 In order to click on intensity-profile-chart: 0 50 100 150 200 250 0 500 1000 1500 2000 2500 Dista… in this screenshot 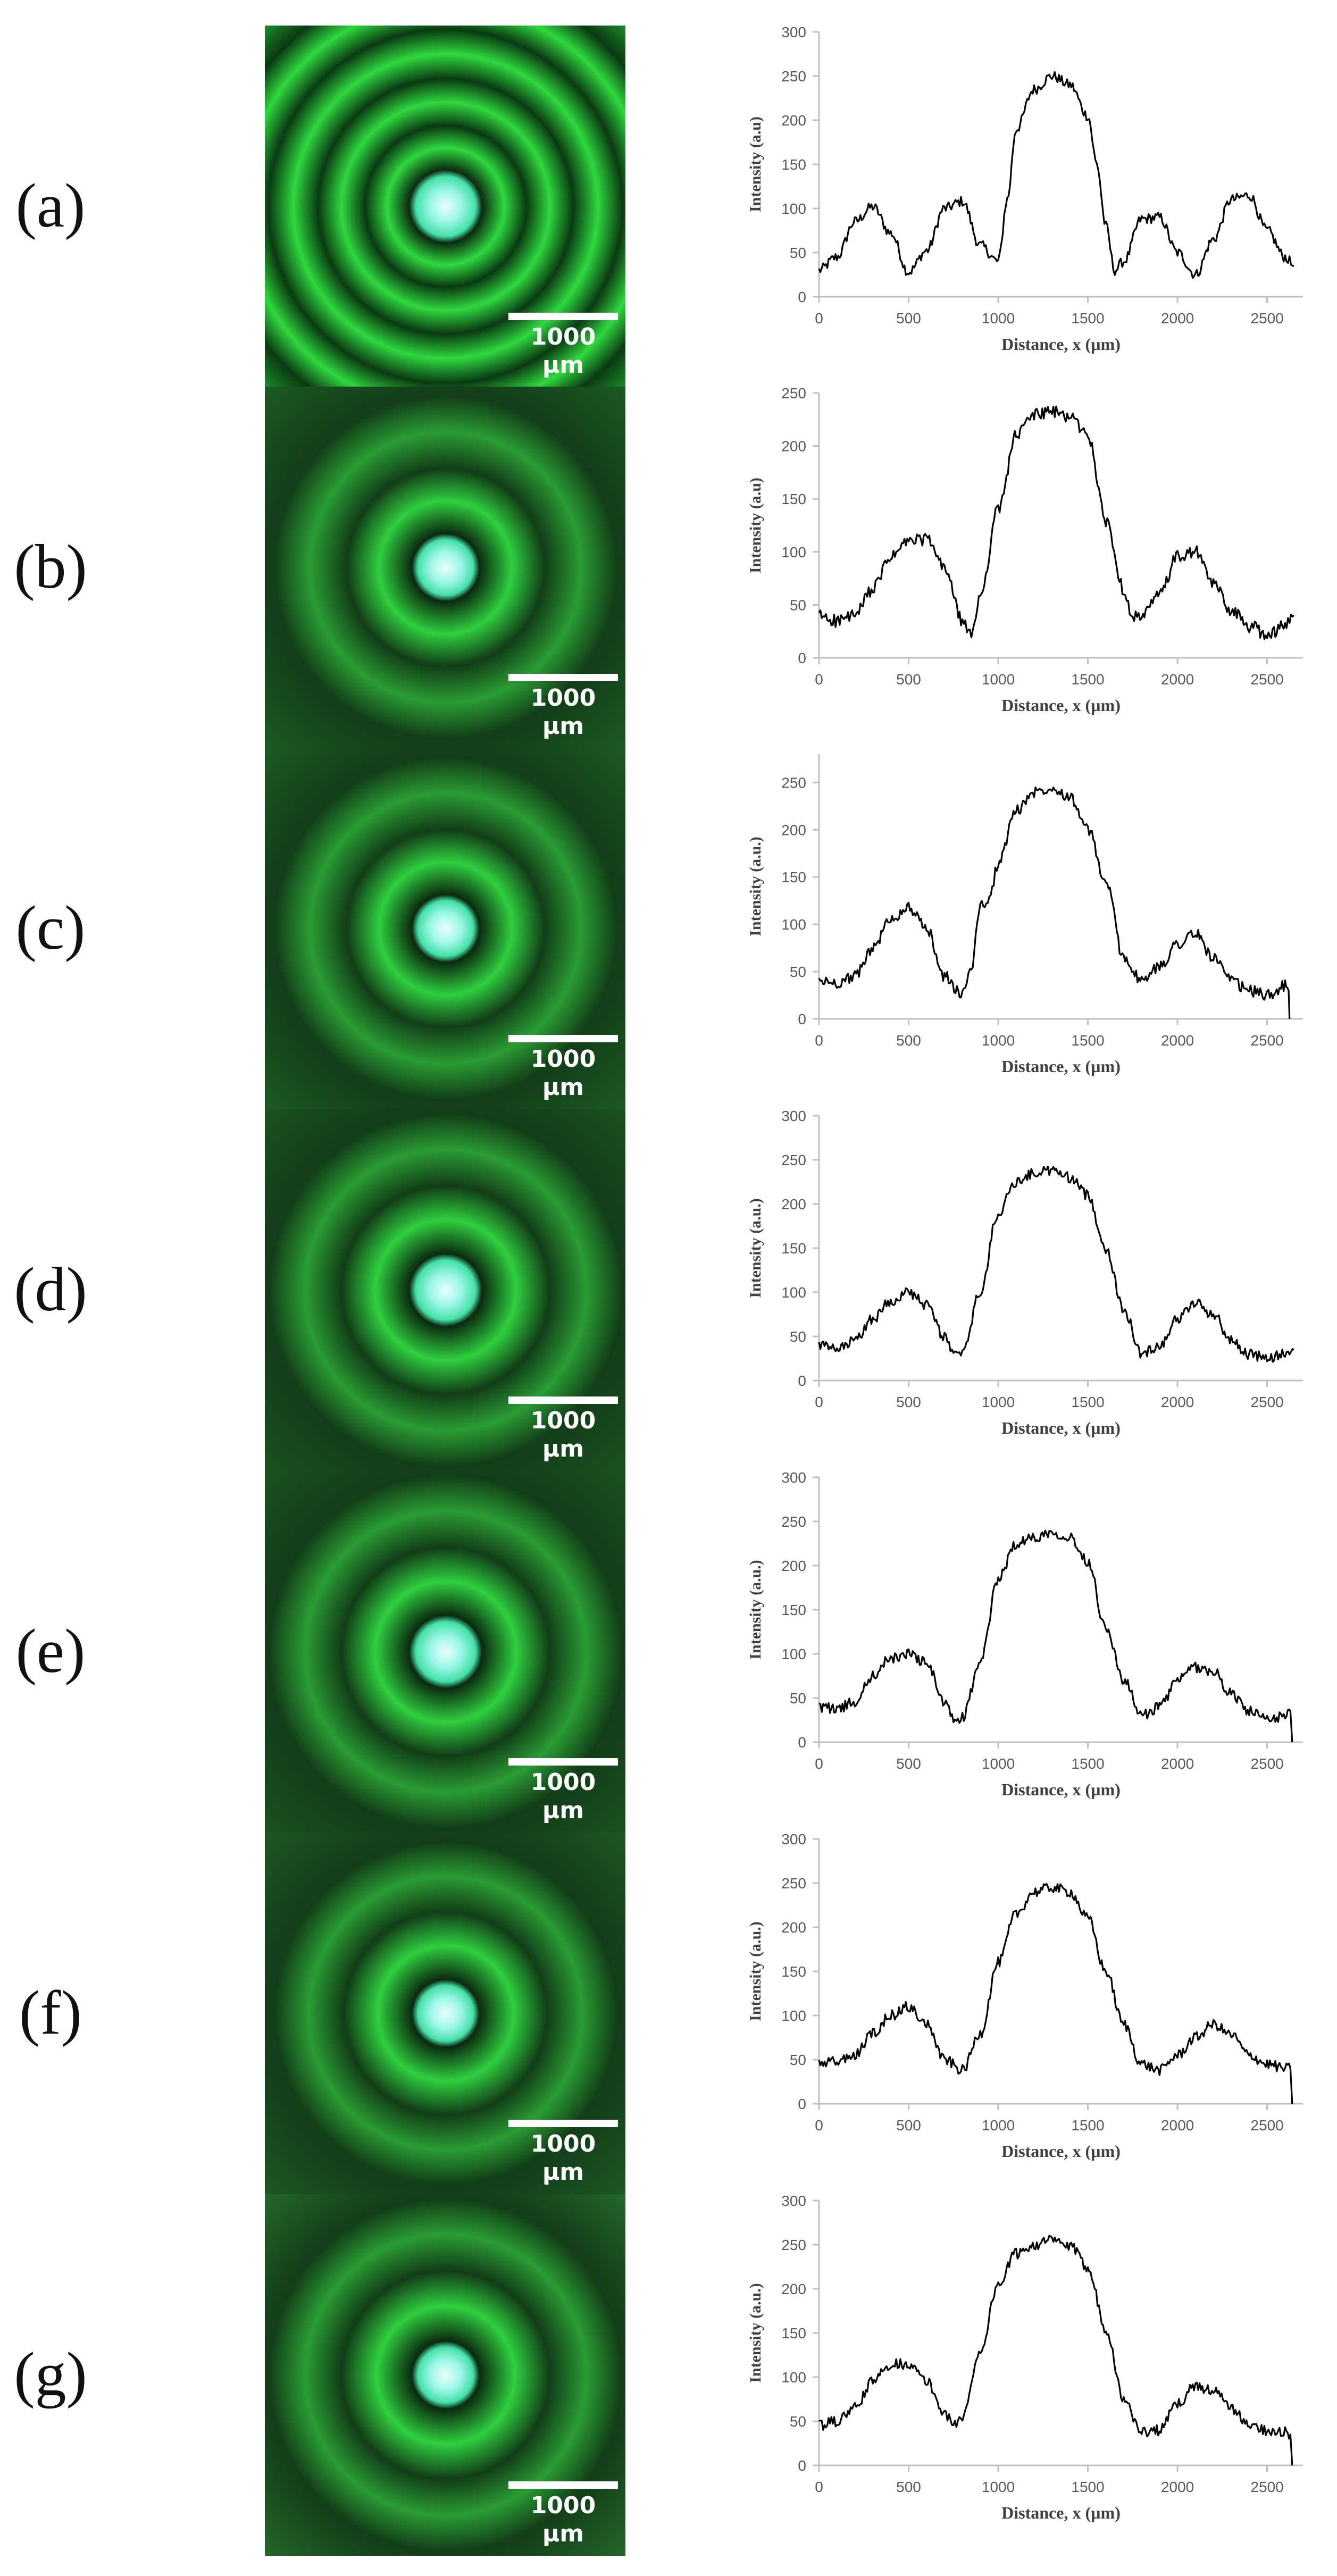, I will do `click(1022, 928)`.